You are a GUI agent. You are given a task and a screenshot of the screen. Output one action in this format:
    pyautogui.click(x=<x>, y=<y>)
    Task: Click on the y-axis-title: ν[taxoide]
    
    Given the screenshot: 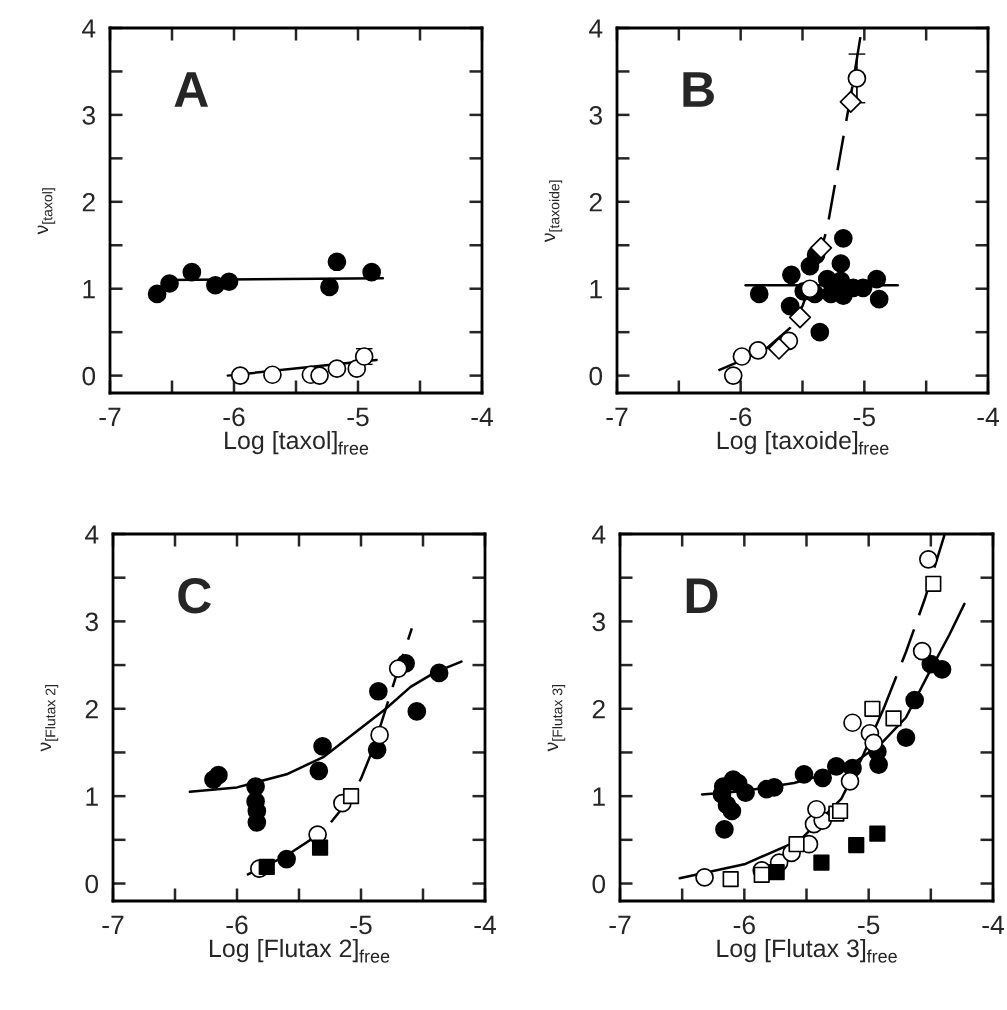 What is the action you would take?
    pyautogui.click(x=553, y=211)
    